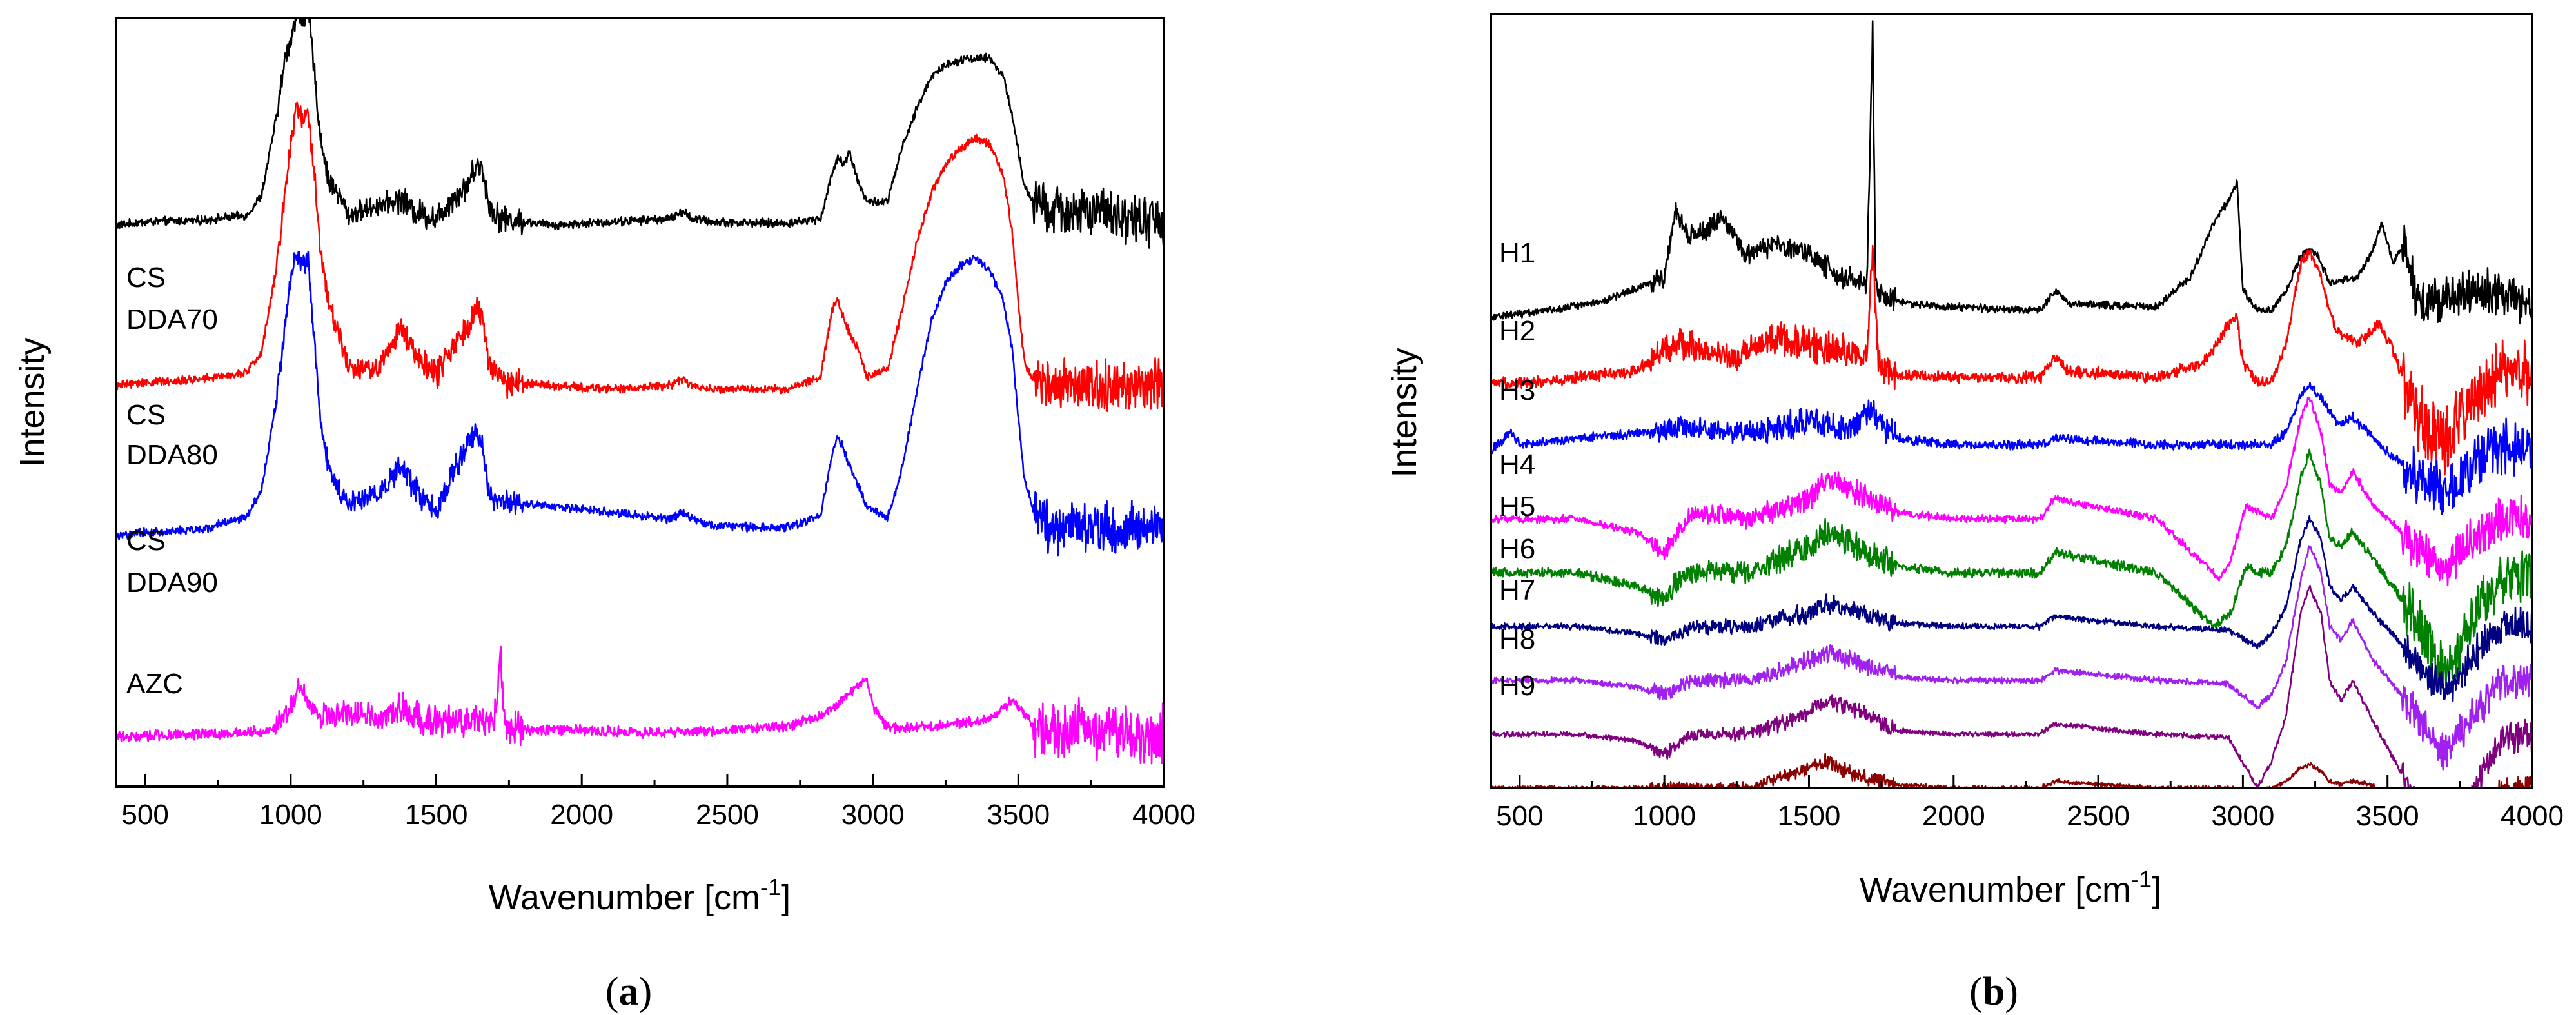 The width and height of the screenshot is (2576, 1015). What do you see at coordinates (2532, 816) in the screenshot?
I see `panel-b-x-tick-label-4000: 4000` at bounding box center [2532, 816].